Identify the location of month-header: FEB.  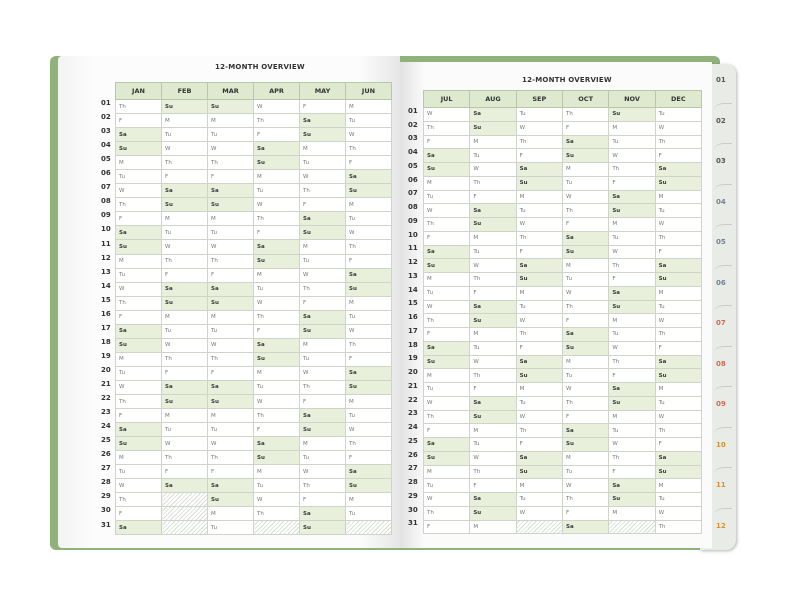
(184, 91).